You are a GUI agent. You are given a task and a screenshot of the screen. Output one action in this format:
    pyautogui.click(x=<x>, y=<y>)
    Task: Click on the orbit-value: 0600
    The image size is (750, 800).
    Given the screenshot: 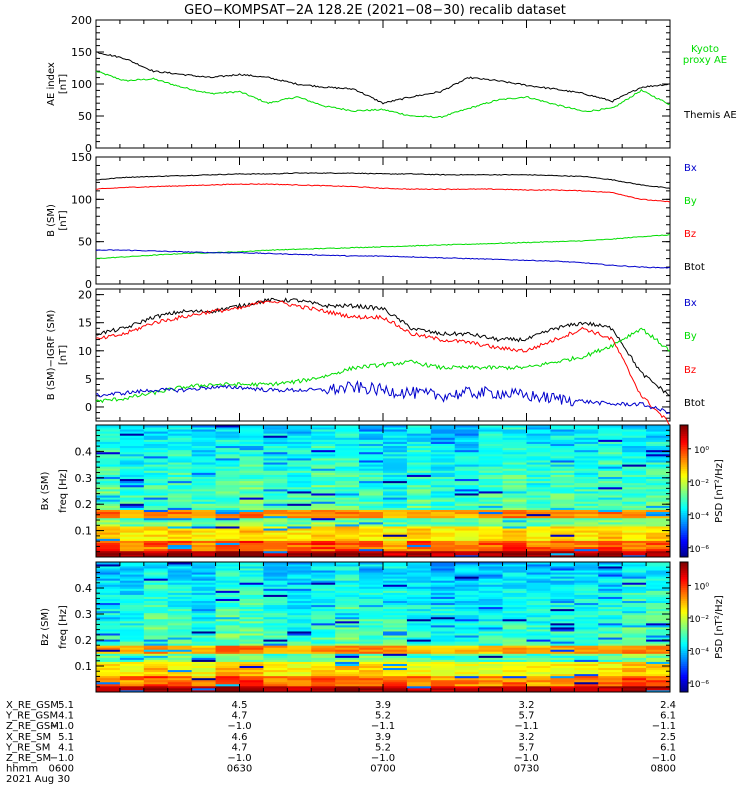 What is the action you would take?
    pyautogui.click(x=61, y=769)
    